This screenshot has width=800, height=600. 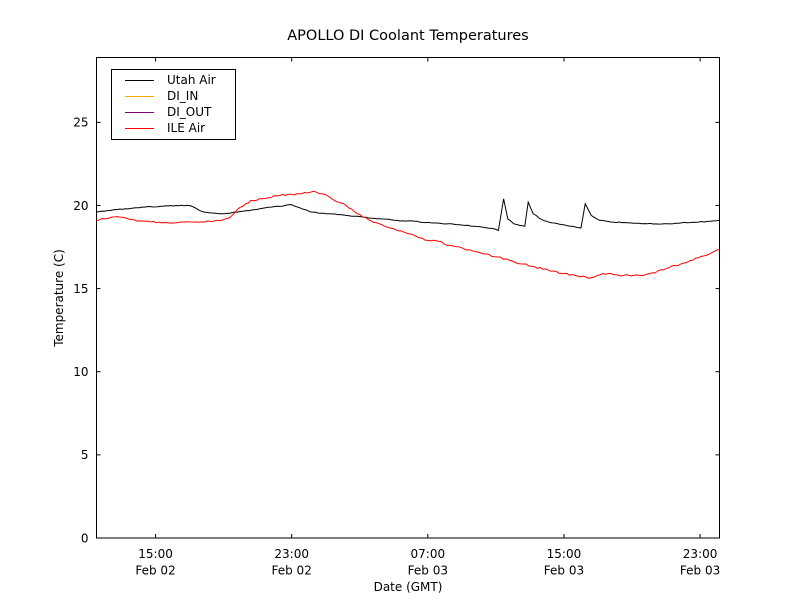 I want to click on x-axis-label: Date (GMT), so click(x=408, y=587).